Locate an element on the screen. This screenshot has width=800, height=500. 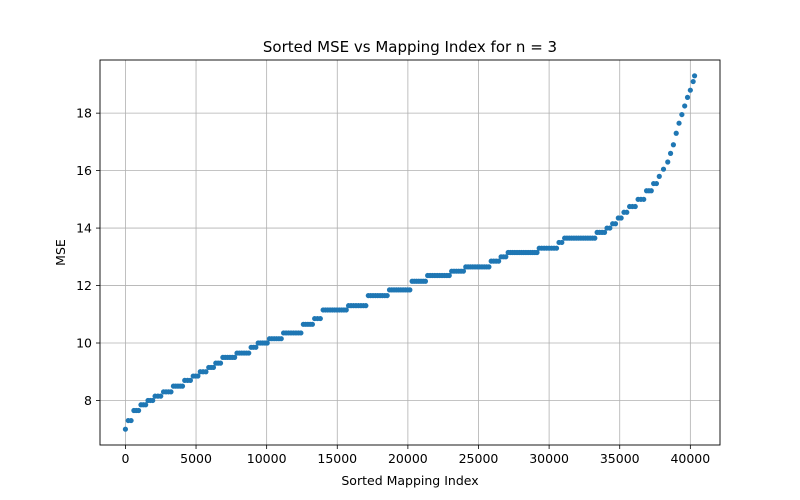
x-tick-label: 10000 is located at coordinates (267, 458).